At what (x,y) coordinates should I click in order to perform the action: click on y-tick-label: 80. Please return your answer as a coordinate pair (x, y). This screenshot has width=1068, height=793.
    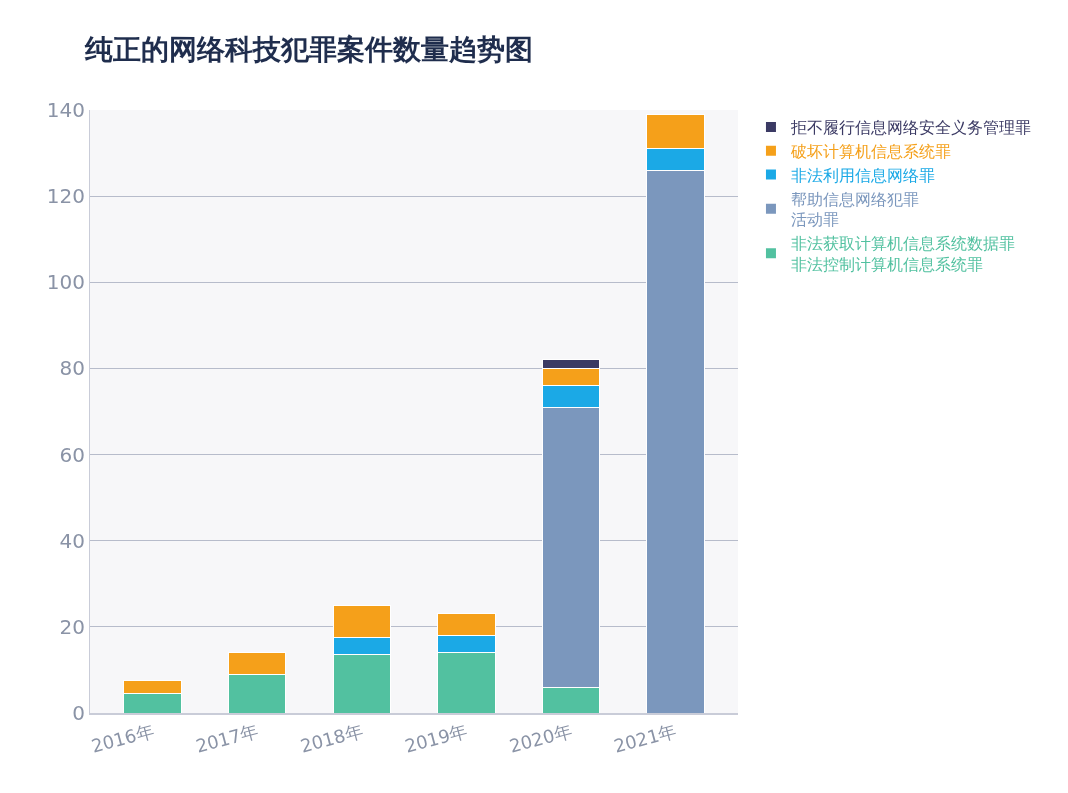
    Looking at the image, I should click on (72, 368).